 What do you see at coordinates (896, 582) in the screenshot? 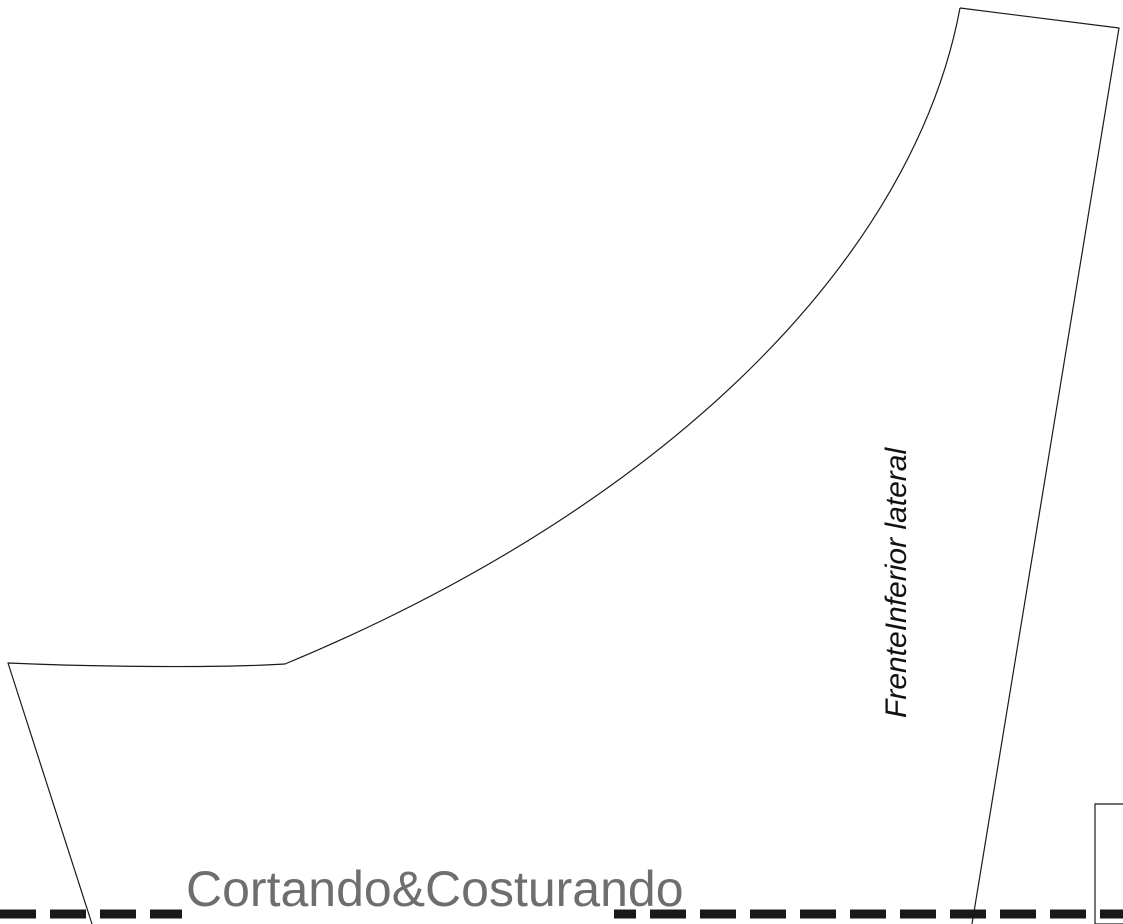
I see `pattern-piece-label: FrenteInferior lateral` at bounding box center [896, 582].